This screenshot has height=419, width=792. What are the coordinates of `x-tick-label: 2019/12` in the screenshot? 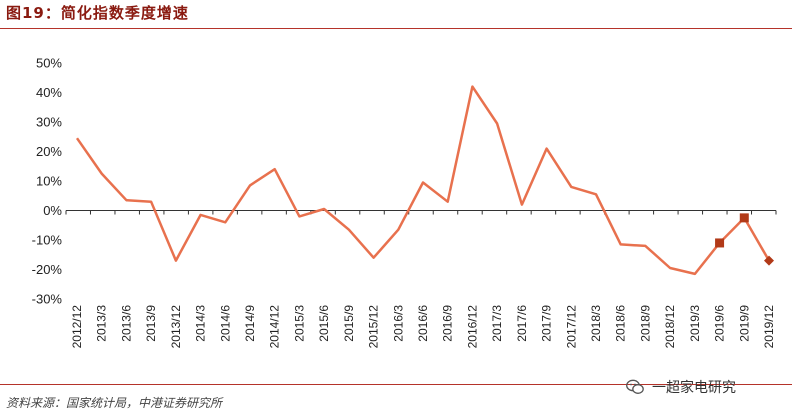 It's located at (769, 327).